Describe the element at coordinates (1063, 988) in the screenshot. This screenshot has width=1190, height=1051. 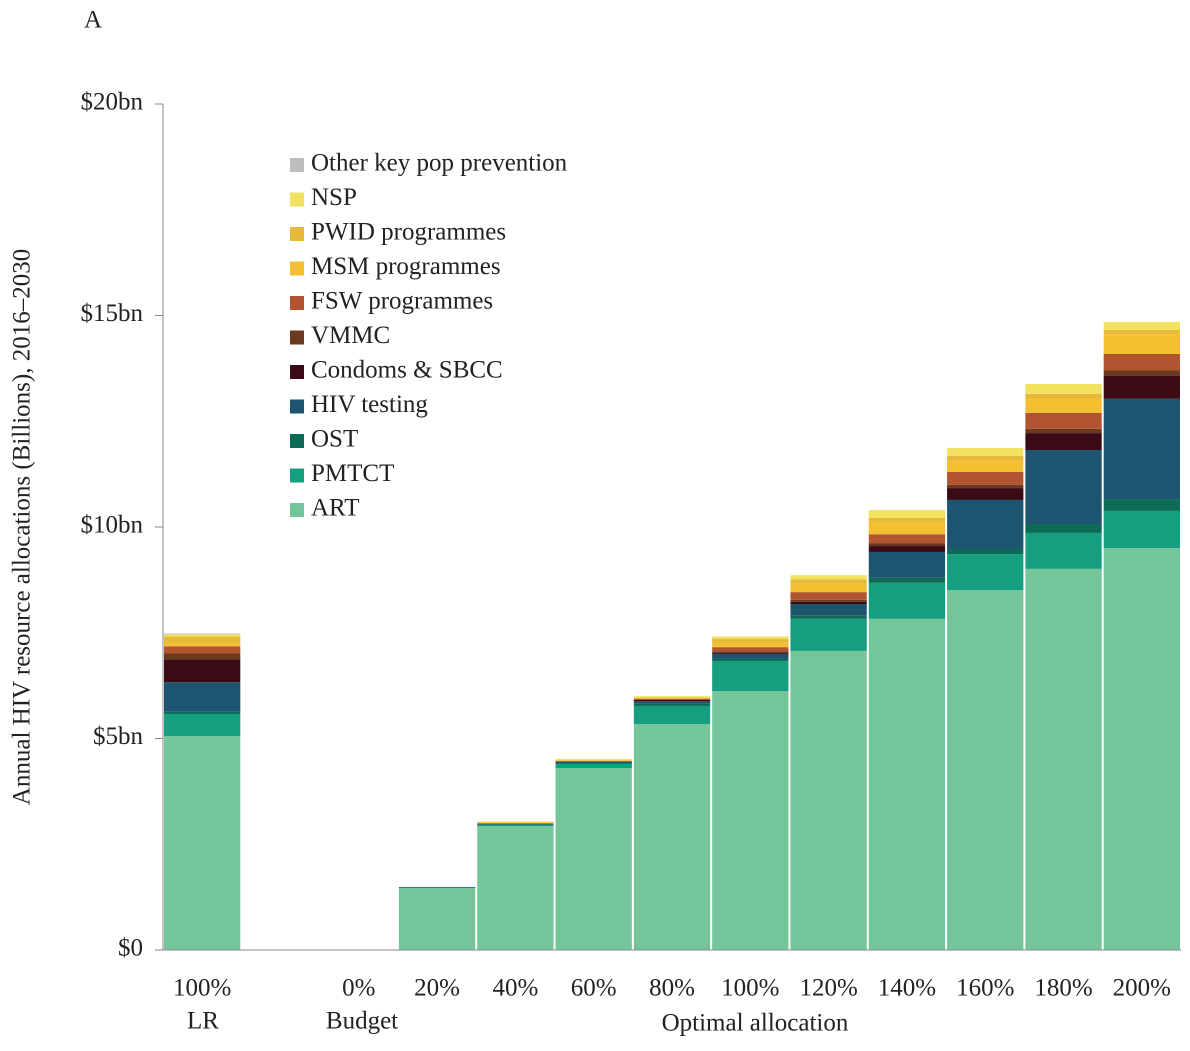
I see `x-tick-label: 180%` at that location.